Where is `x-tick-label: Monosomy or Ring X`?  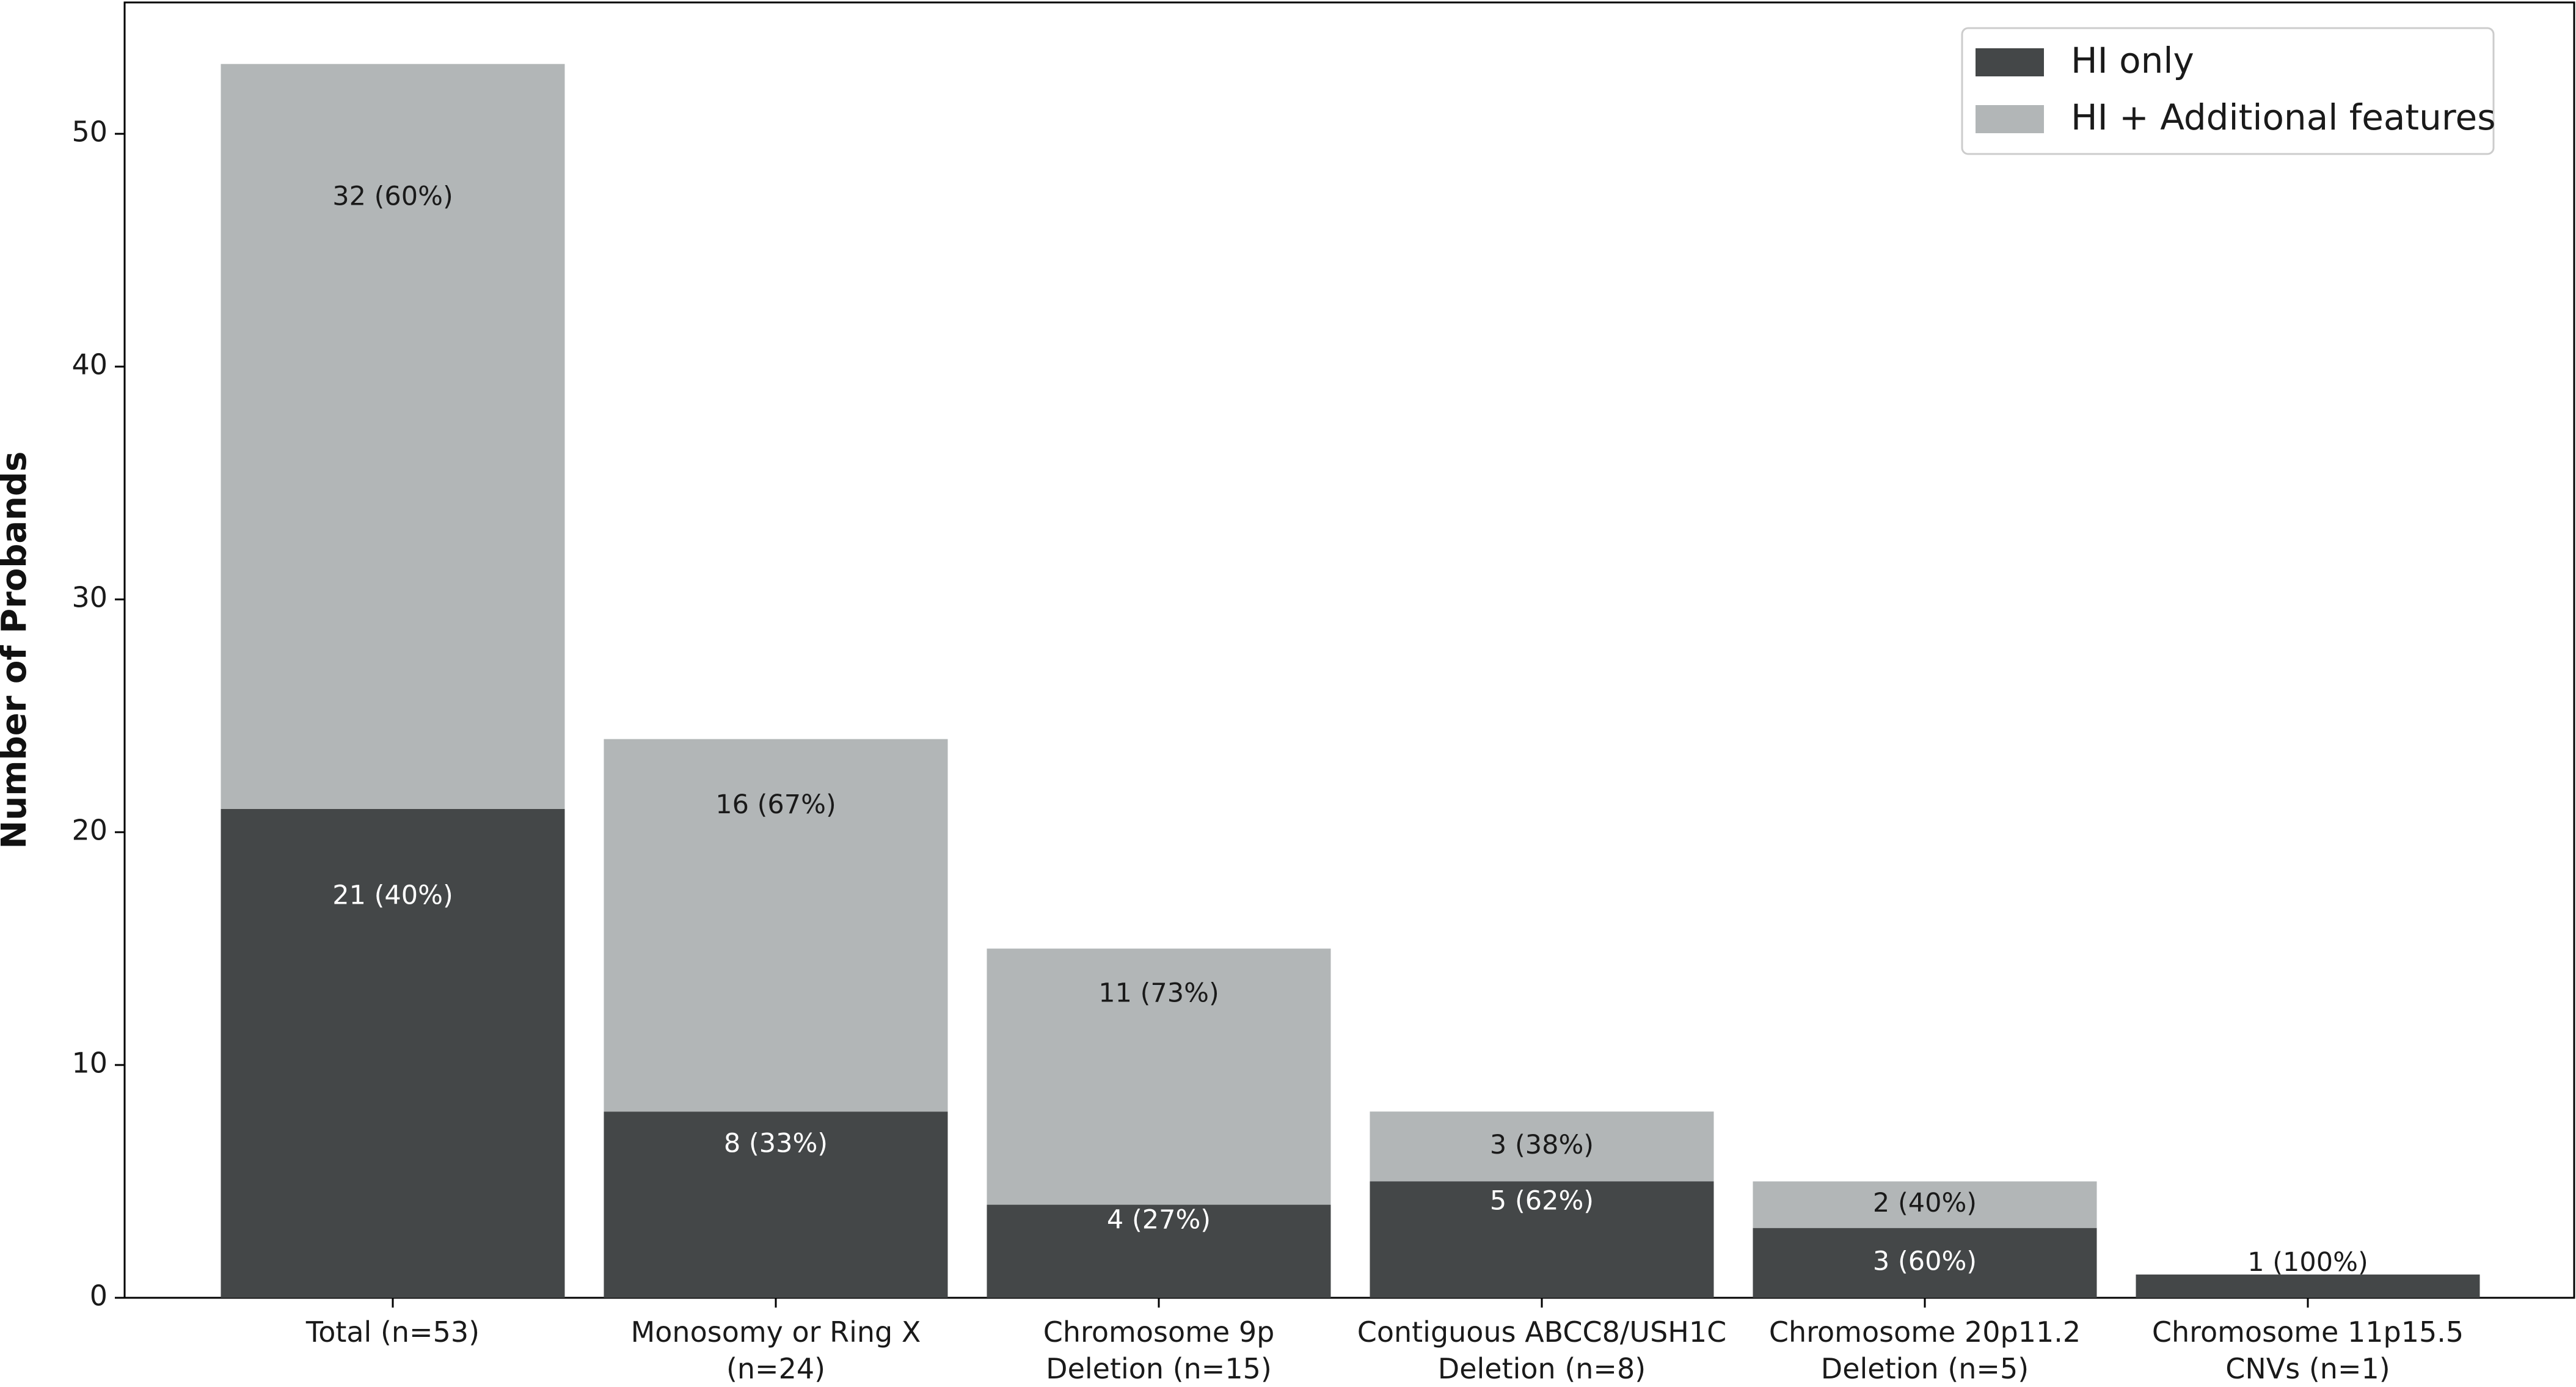 x-tick-label: Monosomy or Ring X is located at coordinates (776, 1332).